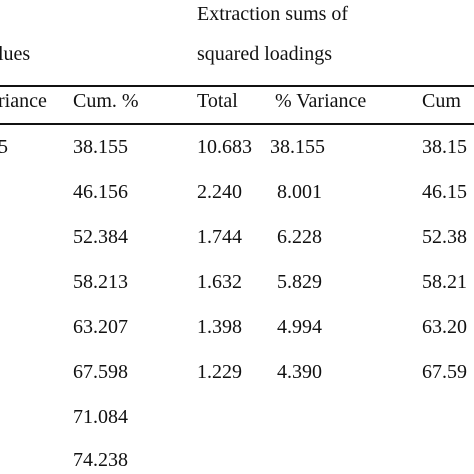 This screenshot has height=474, width=474. I want to click on table-cell-variance: 5.829, so click(299, 282).